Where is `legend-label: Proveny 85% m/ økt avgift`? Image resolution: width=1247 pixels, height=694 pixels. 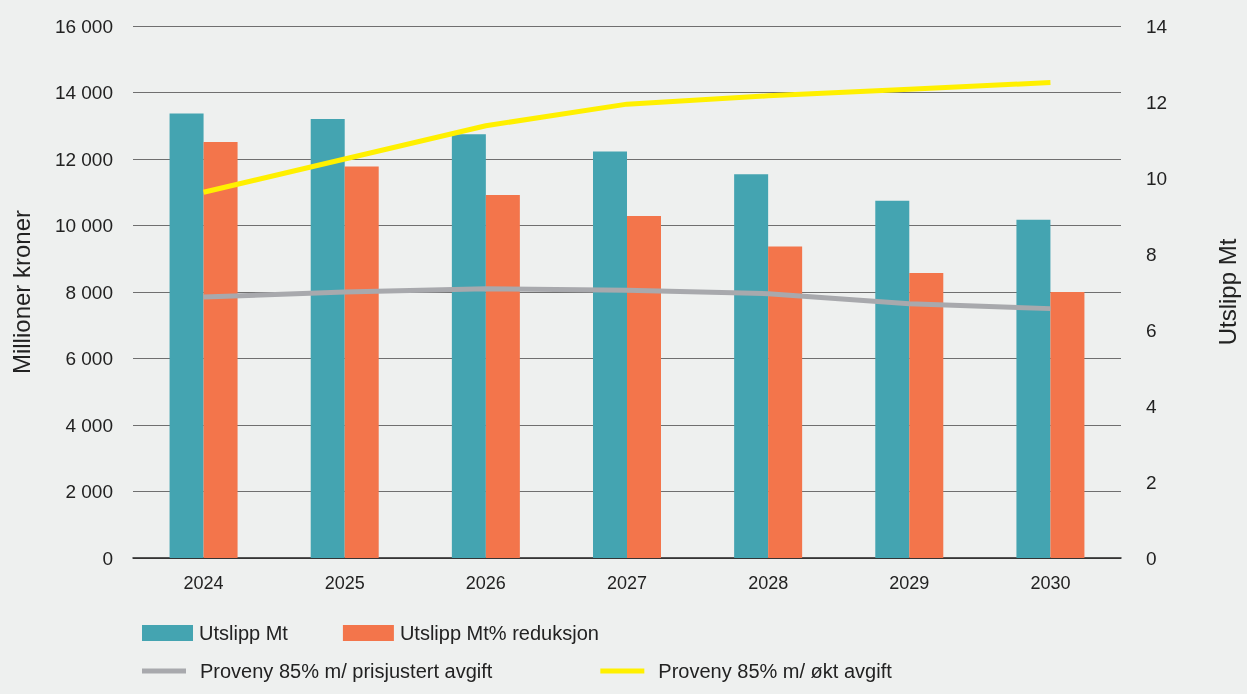 legend-label: Proveny 85% m/ økt avgift is located at coordinates (775, 671).